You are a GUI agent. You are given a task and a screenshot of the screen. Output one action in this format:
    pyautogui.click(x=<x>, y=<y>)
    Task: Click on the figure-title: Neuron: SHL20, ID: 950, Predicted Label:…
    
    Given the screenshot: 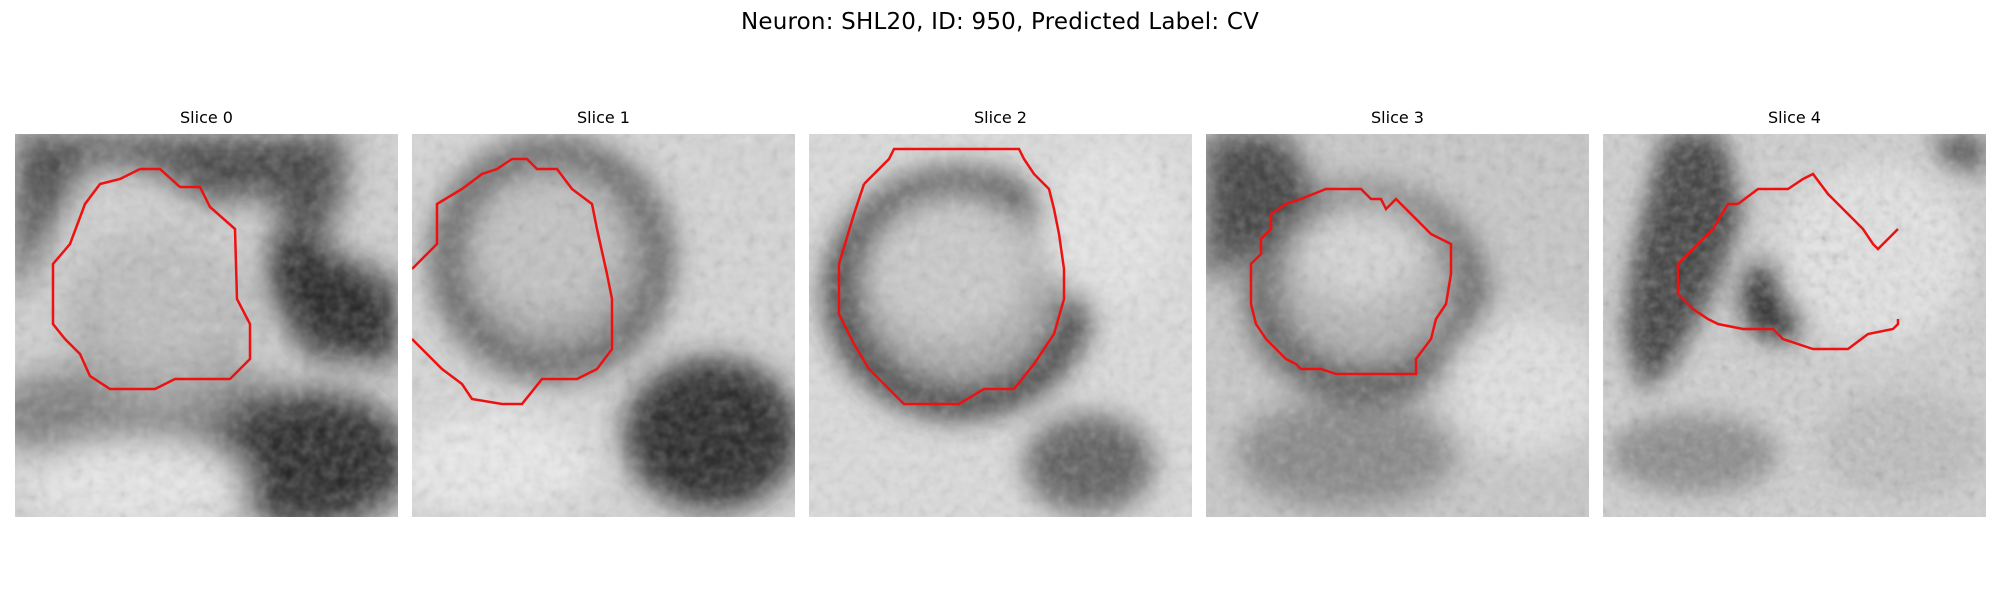 What is the action you would take?
    pyautogui.click(x=1000, y=22)
    